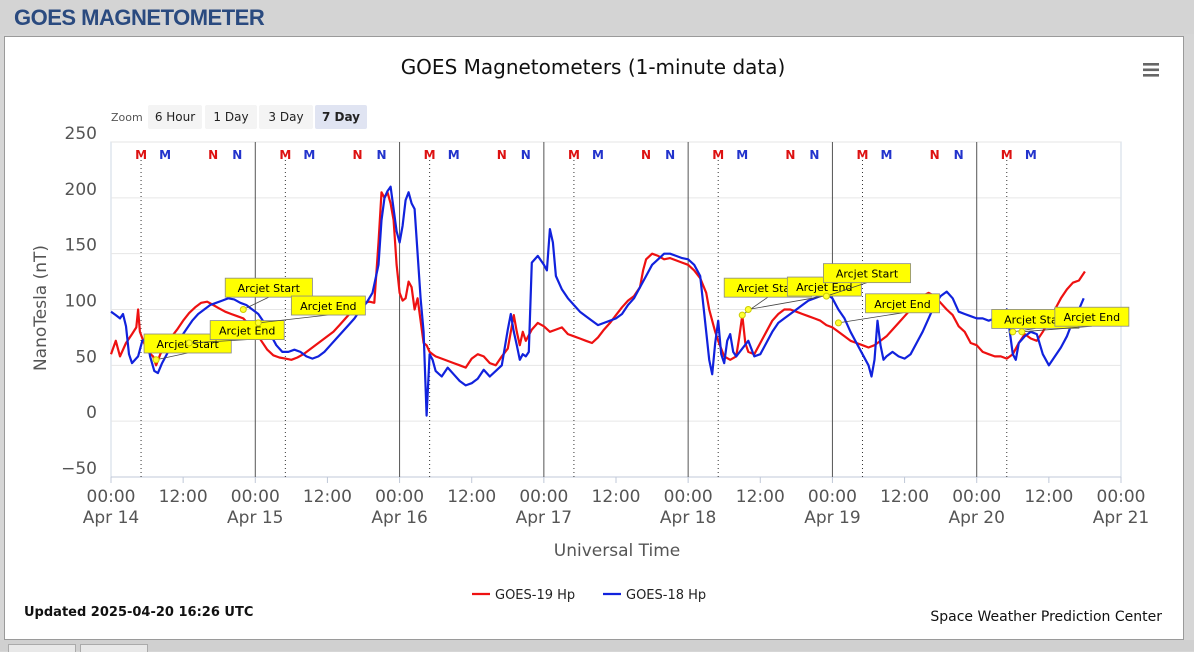 The height and width of the screenshot is (652, 1194). Describe the element at coordinates (255, 518) in the screenshot. I see `x-tick-date: Apr 15` at that location.